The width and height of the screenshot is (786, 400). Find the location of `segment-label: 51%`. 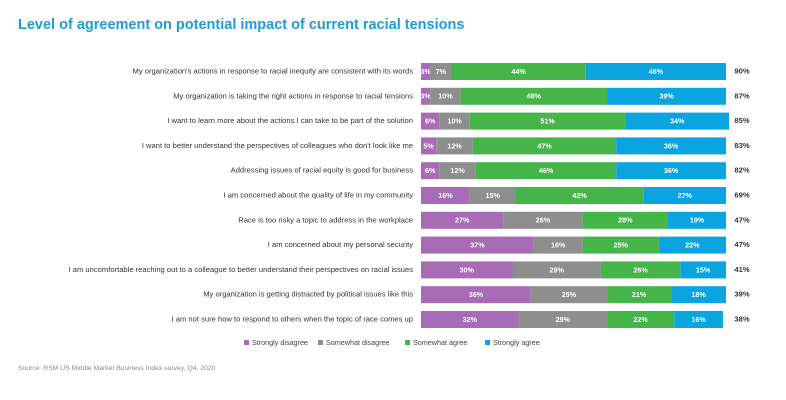

segment-label: 51% is located at coordinates (547, 121).